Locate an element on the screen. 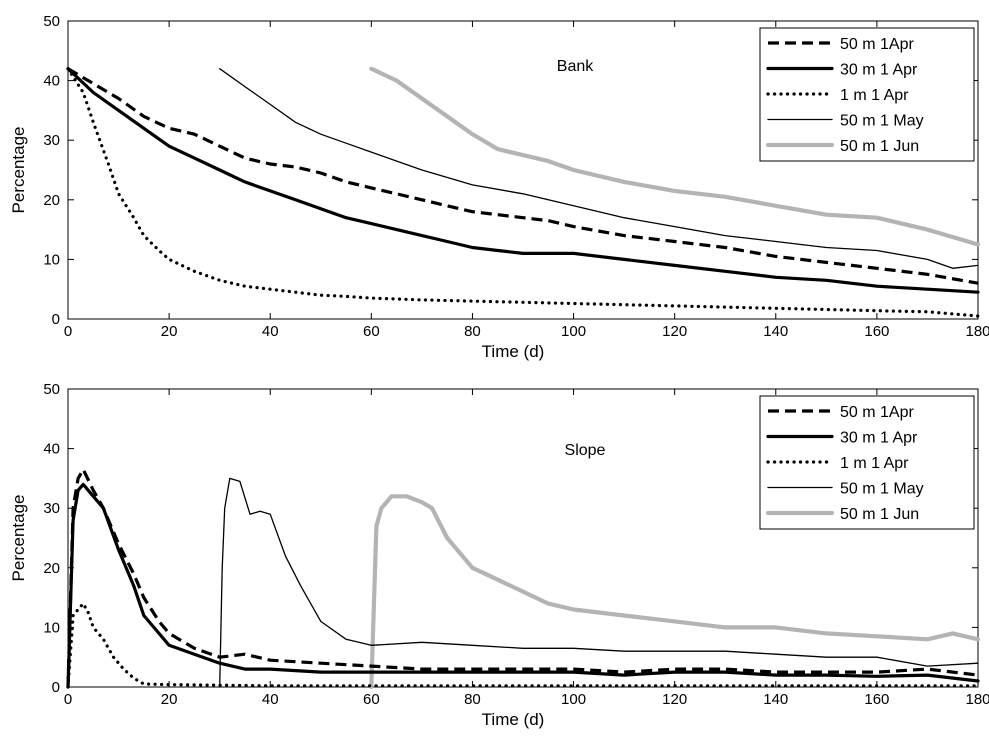 Image resolution: width=989 pixels, height=742 pixels. series-line-1-m-1-apr is located at coordinates (523, 645).